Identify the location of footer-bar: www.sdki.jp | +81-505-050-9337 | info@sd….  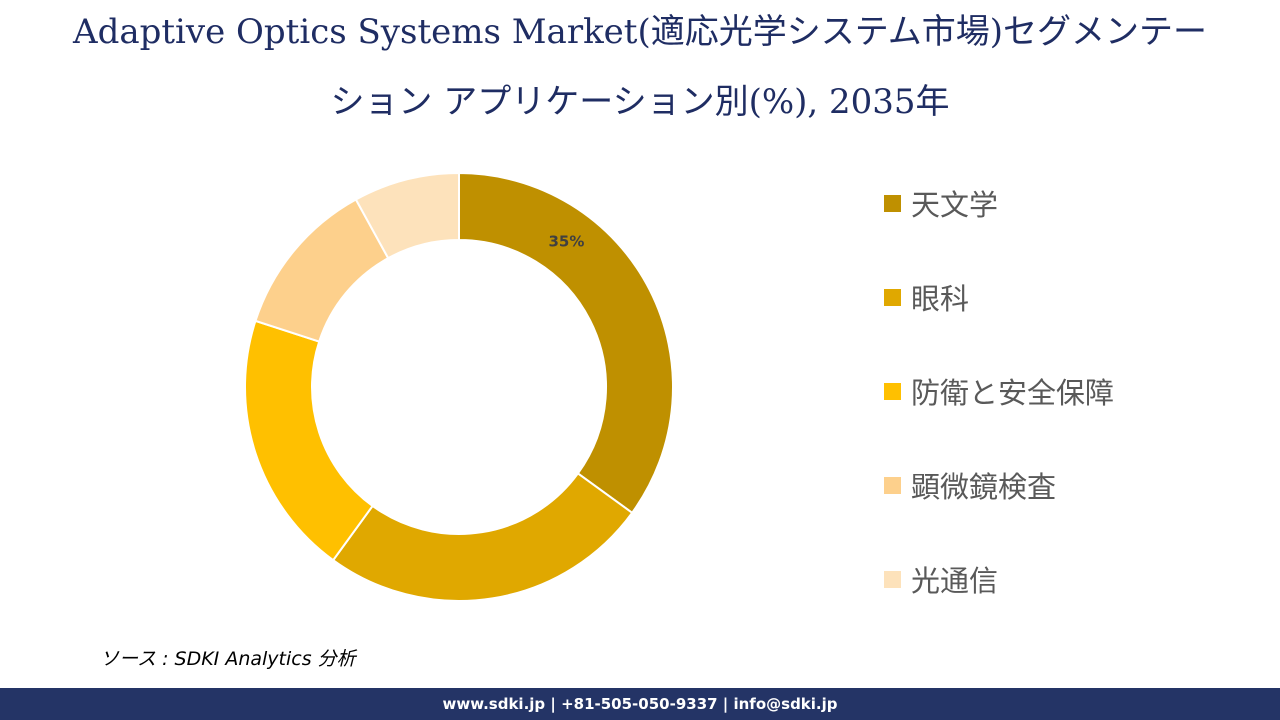
(640, 704).